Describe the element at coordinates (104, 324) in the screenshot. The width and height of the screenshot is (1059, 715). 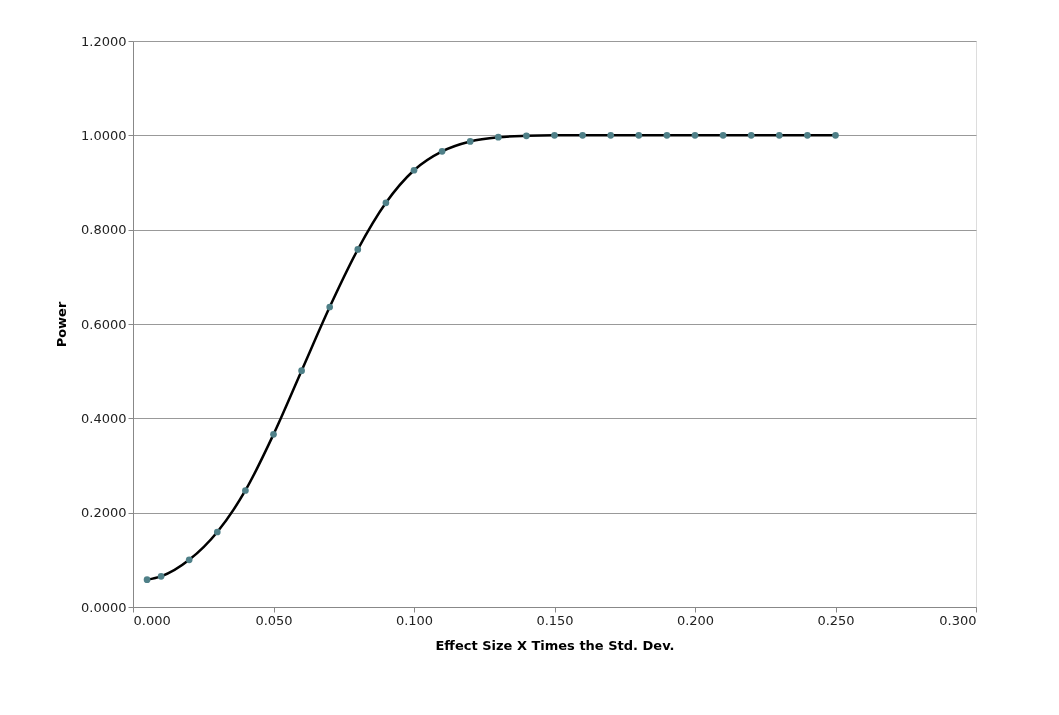
I see `y-tick-label: 0.6000` at that location.